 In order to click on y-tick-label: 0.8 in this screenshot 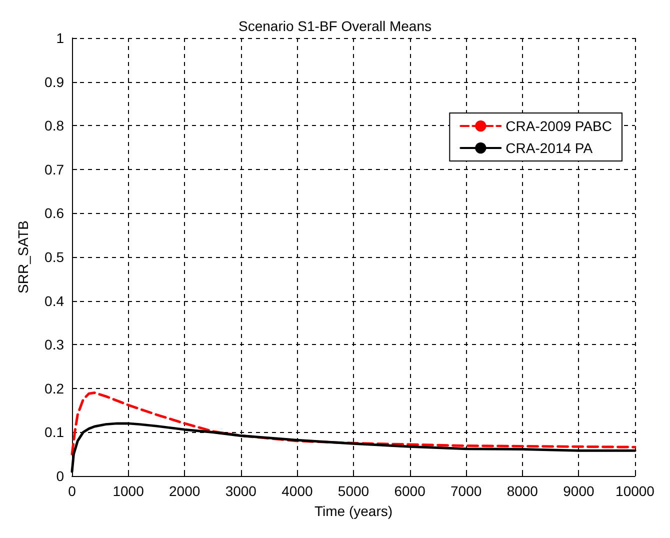, I will do `click(54, 126)`.